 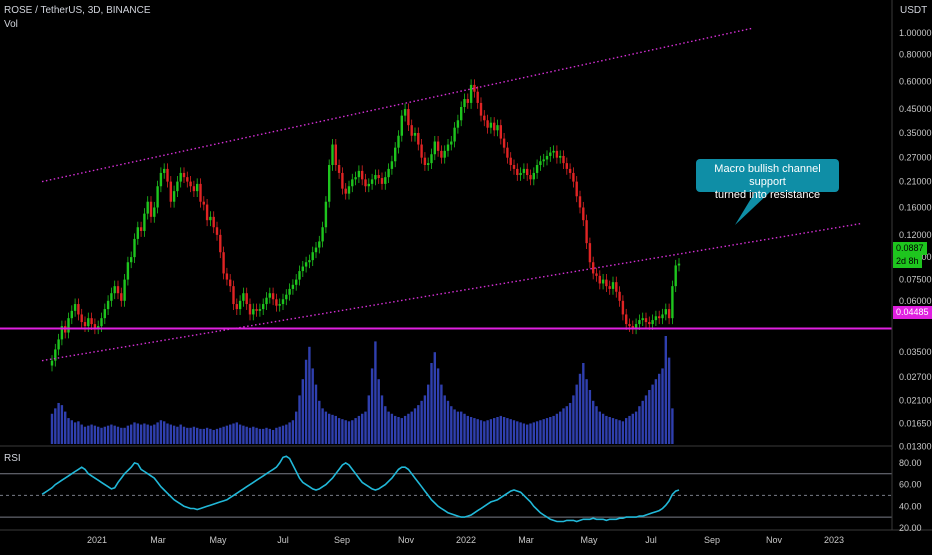 What do you see at coordinates (97, 540) in the screenshot?
I see `time-axis-label: 2021` at bounding box center [97, 540].